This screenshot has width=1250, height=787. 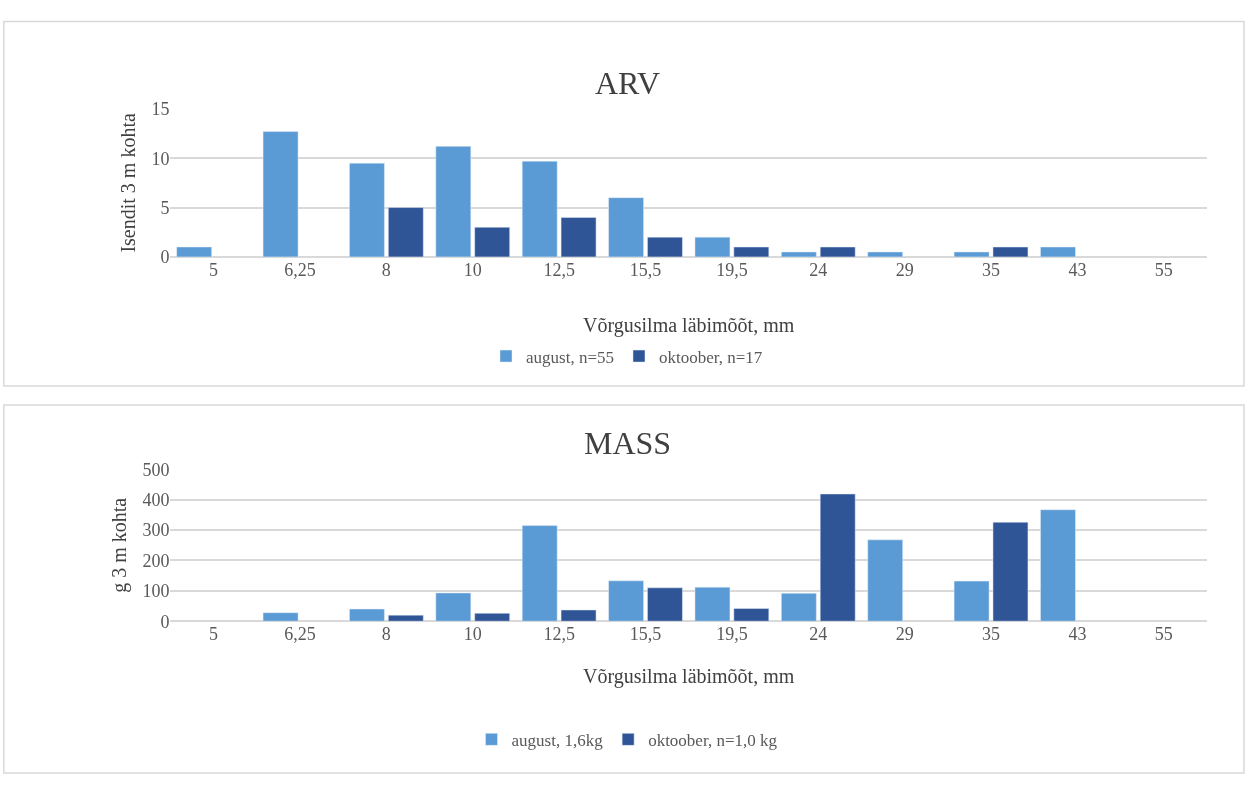 What do you see at coordinates (127, 183) in the screenshot?
I see `y-axis-title: Isendit 3 m kohta` at bounding box center [127, 183].